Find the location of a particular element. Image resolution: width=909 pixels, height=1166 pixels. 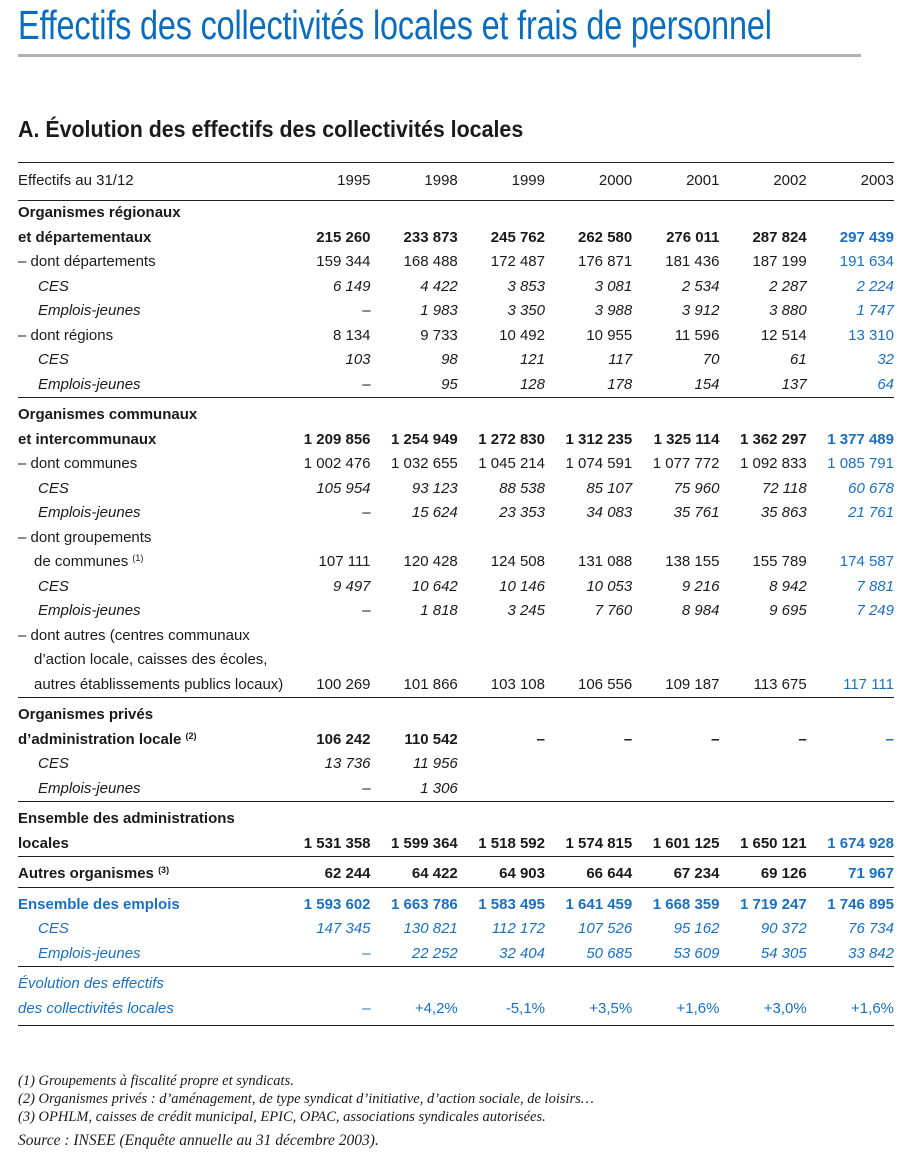

year-header: 2002 is located at coordinates (763, 181).